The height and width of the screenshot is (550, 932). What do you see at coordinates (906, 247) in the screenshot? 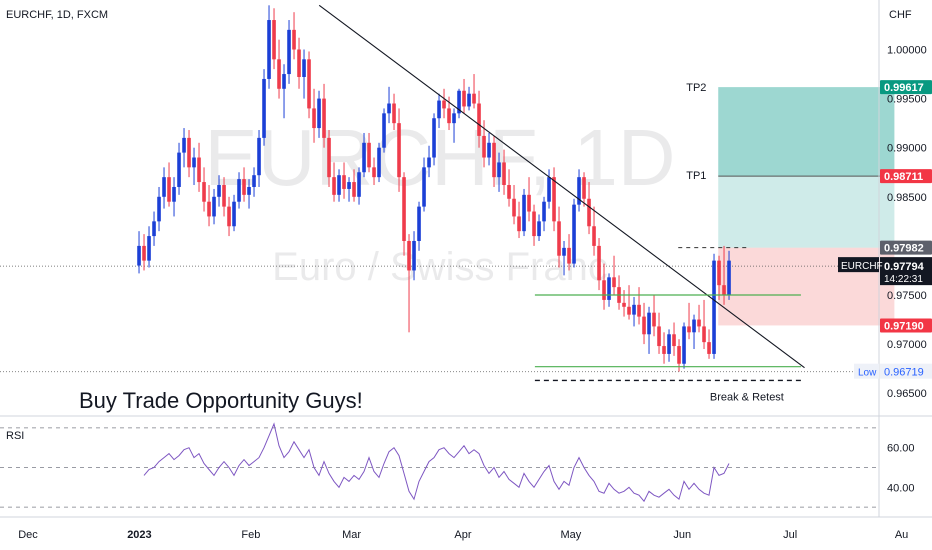
I see `entry-price-tag-bg` at bounding box center [906, 247].